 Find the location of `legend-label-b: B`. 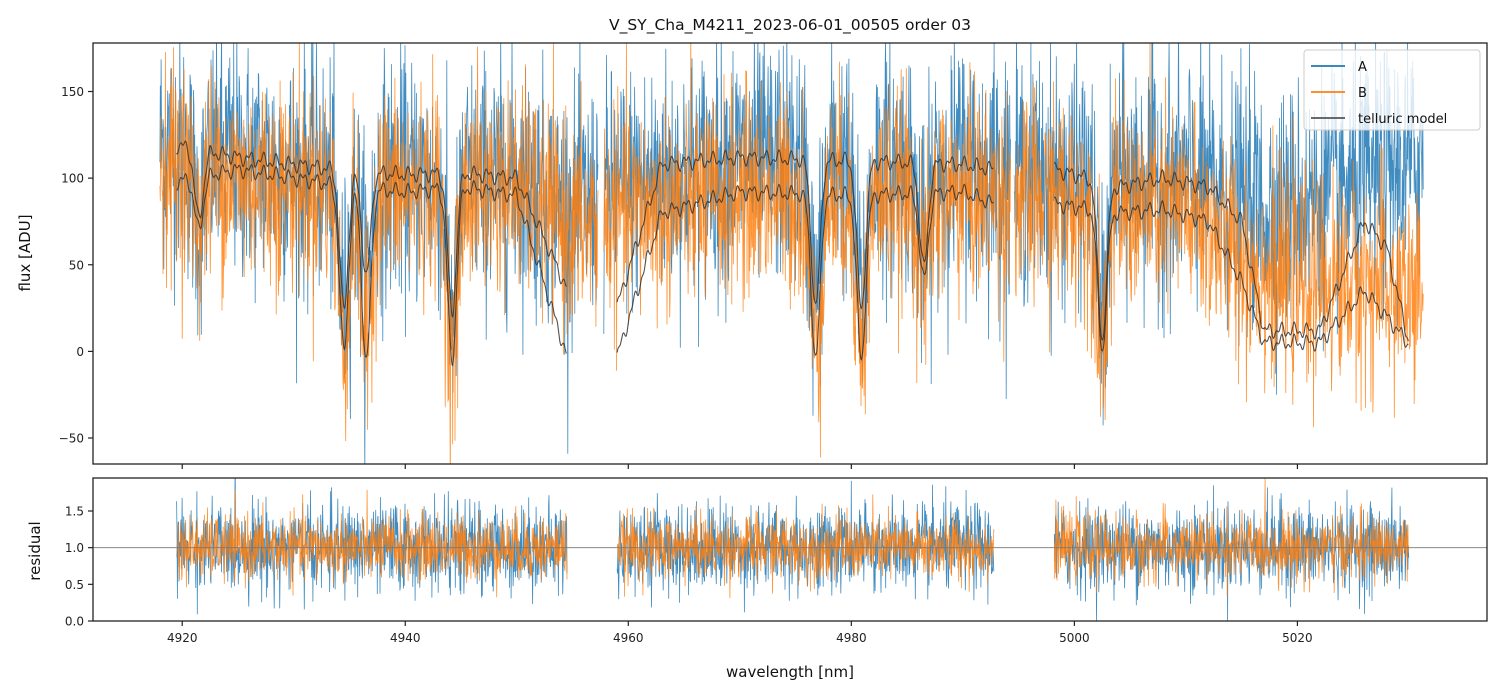

legend-label-b: B is located at coordinates (1362, 93).